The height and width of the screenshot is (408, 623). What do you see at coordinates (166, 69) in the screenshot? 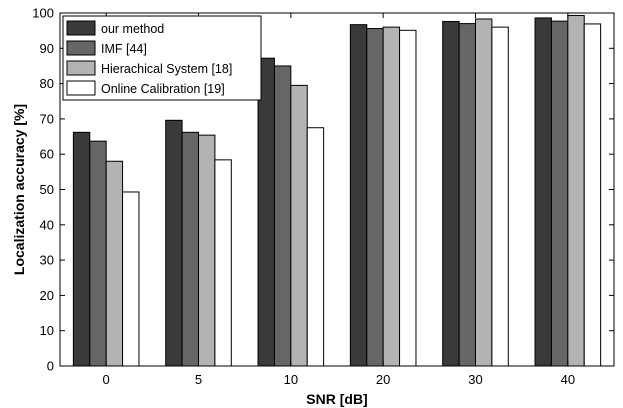
I see `legend-label: Hierachical System [18]` at bounding box center [166, 69].